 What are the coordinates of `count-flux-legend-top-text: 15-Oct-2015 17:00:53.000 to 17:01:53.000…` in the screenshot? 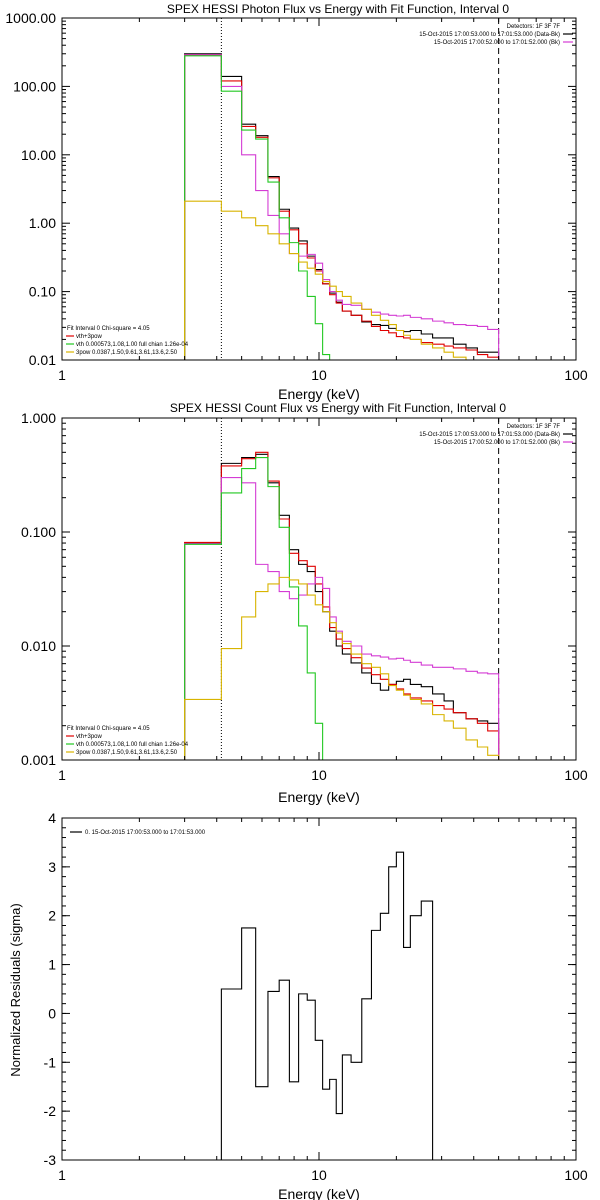 It's located at (489, 435).